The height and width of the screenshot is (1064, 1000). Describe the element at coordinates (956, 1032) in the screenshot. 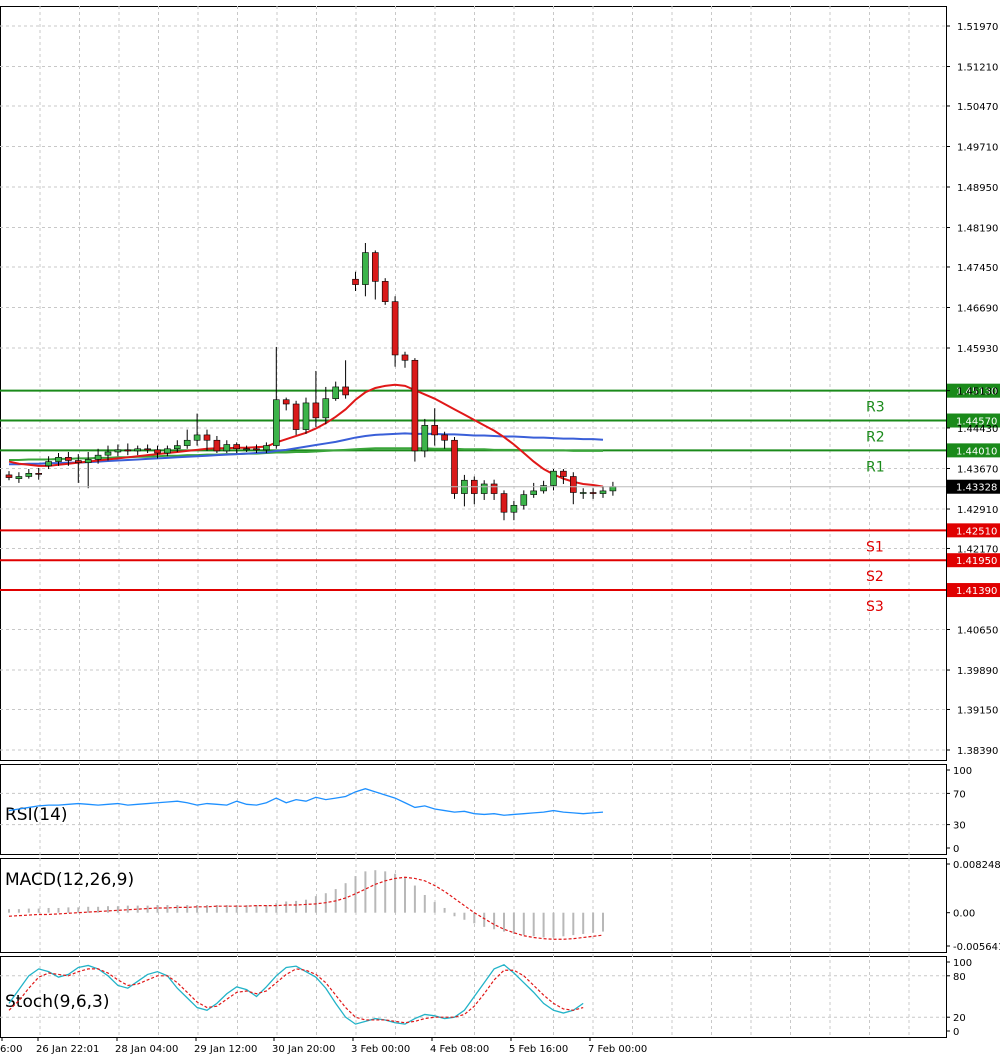

I see `stoch-tick-label: 0` at that location.